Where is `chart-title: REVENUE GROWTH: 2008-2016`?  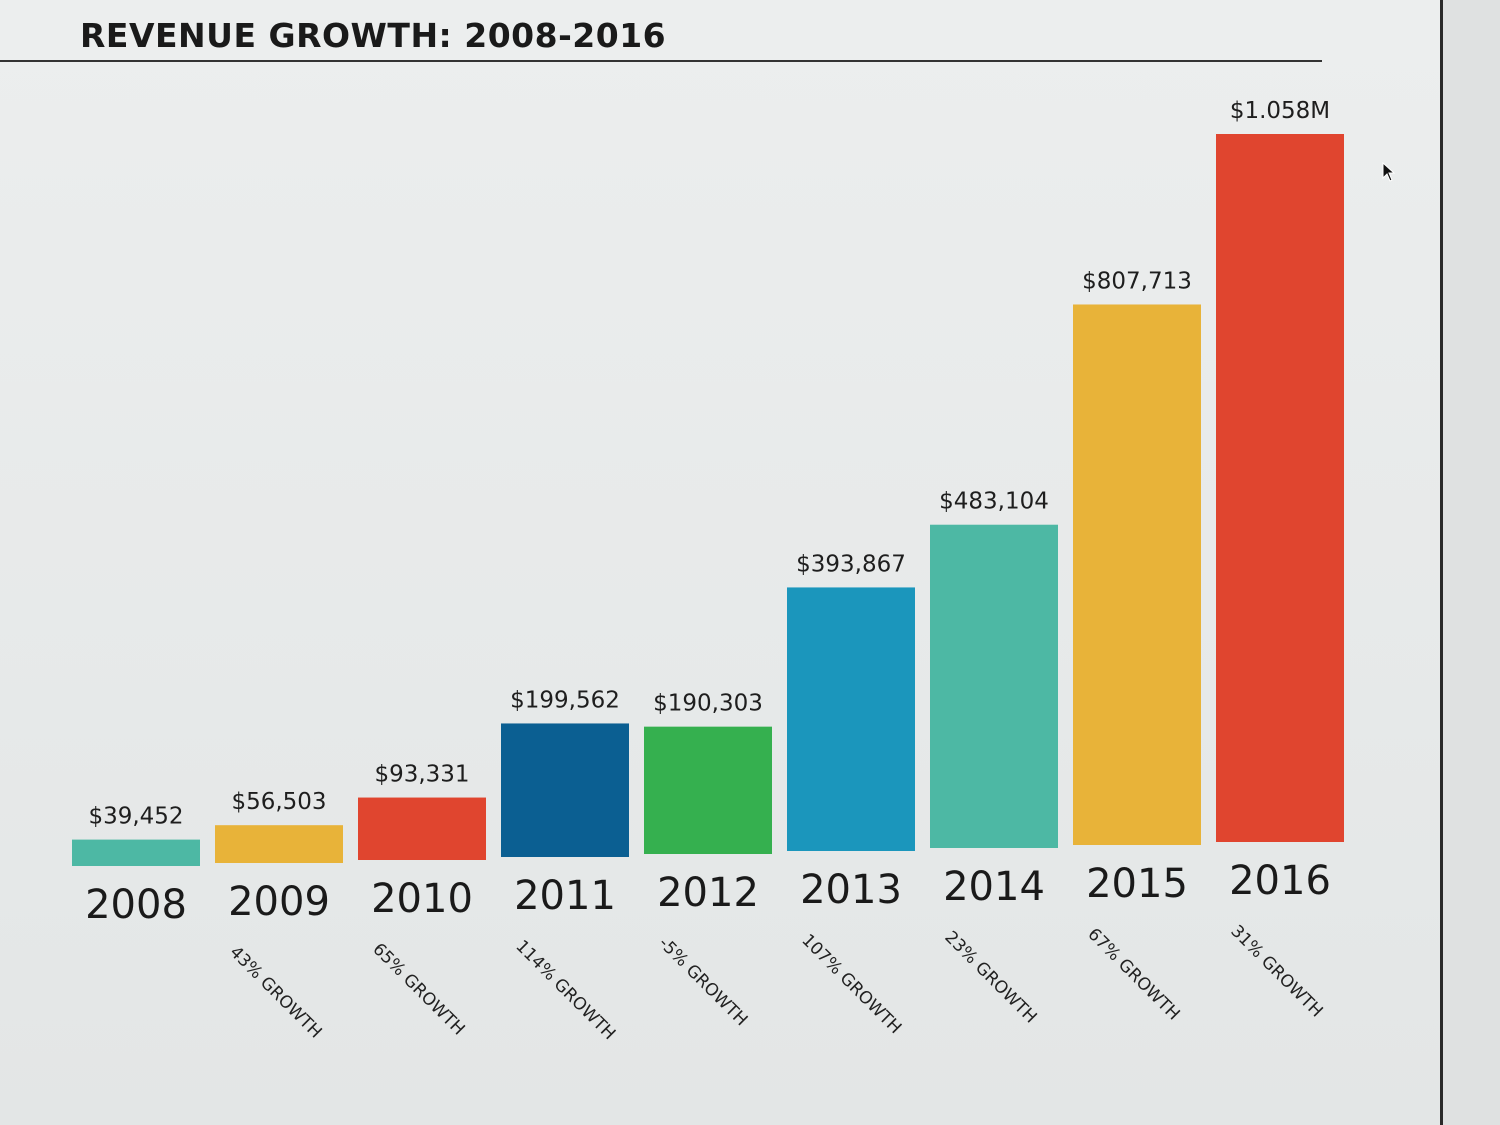 chart-title: REVENUE GROWTH: 2008-2016 is located at coordinates (373, 35).